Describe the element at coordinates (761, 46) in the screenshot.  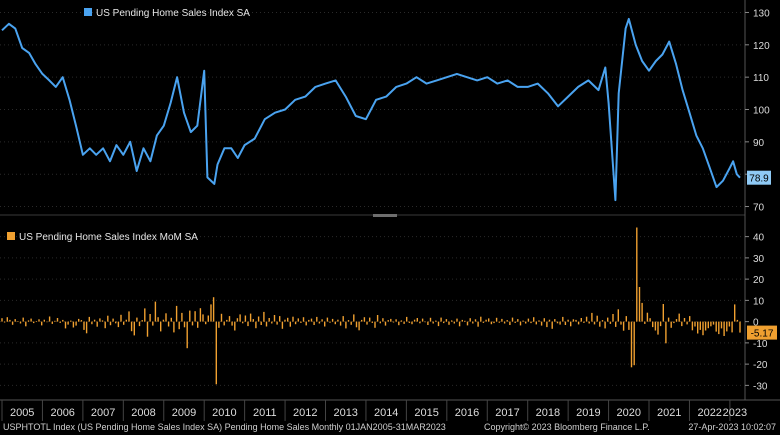
I see `y-tick-label: 120` at that location.